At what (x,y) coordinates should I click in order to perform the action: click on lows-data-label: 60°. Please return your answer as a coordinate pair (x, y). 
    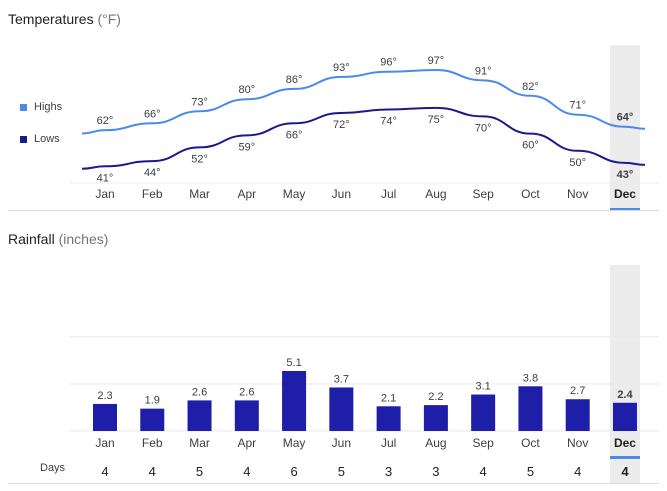
    Looking at the image, I should click on (530, 146).